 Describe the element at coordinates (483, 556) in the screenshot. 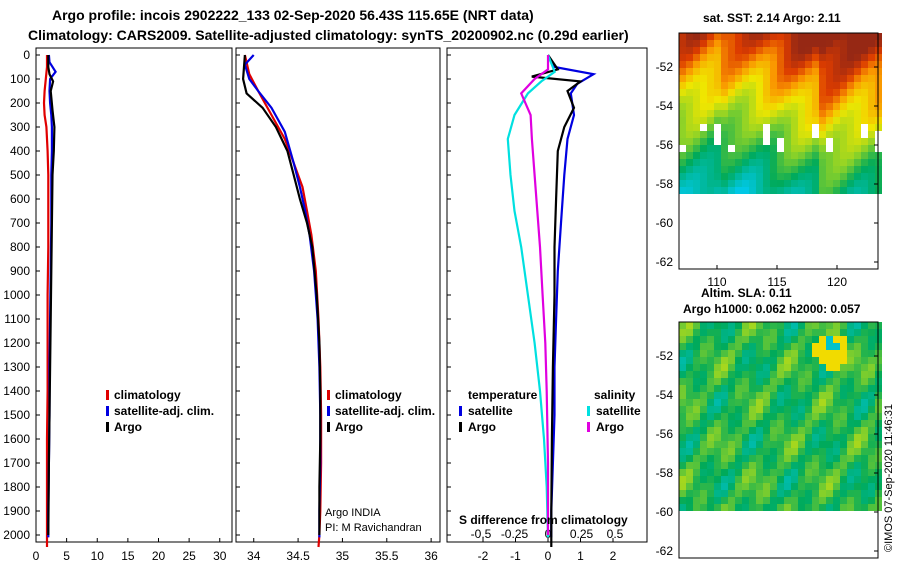

I see `x-tick-label-t: -2` at that location.